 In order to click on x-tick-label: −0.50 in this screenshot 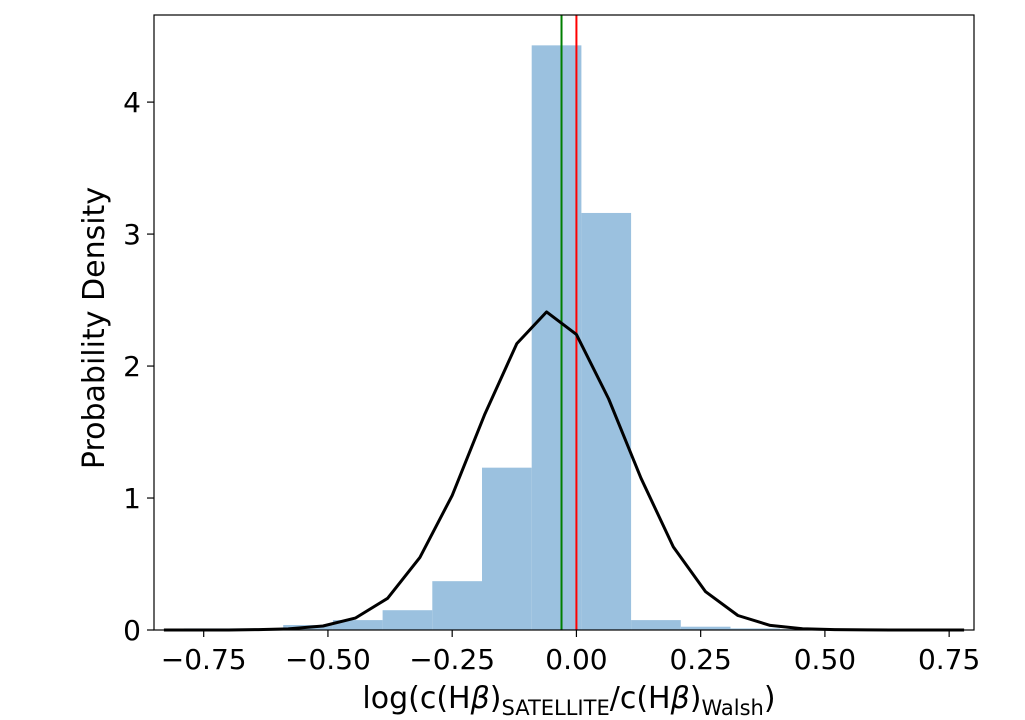, I will do `click(328, 659)`.